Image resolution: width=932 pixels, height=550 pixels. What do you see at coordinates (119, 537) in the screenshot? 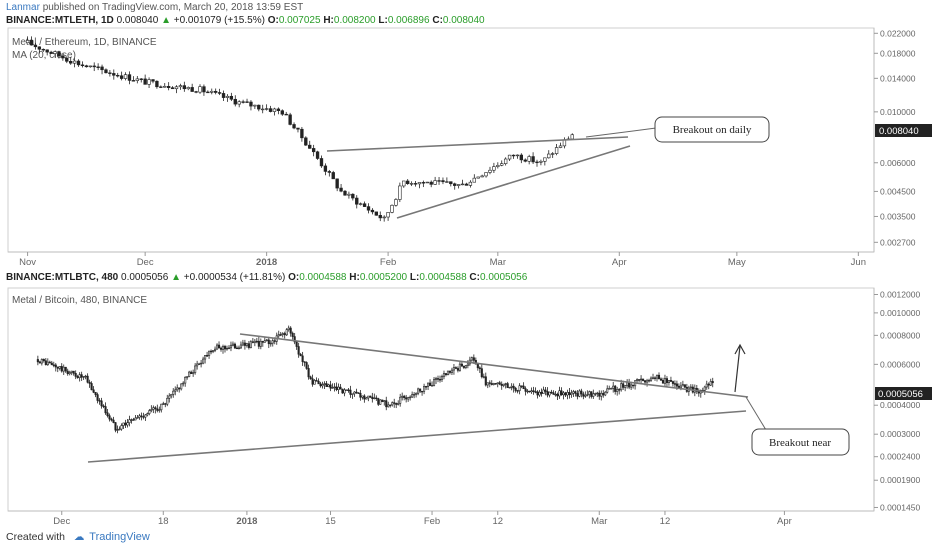
I see `tradingview-link: TradingView` at bounding box center [119, 537].